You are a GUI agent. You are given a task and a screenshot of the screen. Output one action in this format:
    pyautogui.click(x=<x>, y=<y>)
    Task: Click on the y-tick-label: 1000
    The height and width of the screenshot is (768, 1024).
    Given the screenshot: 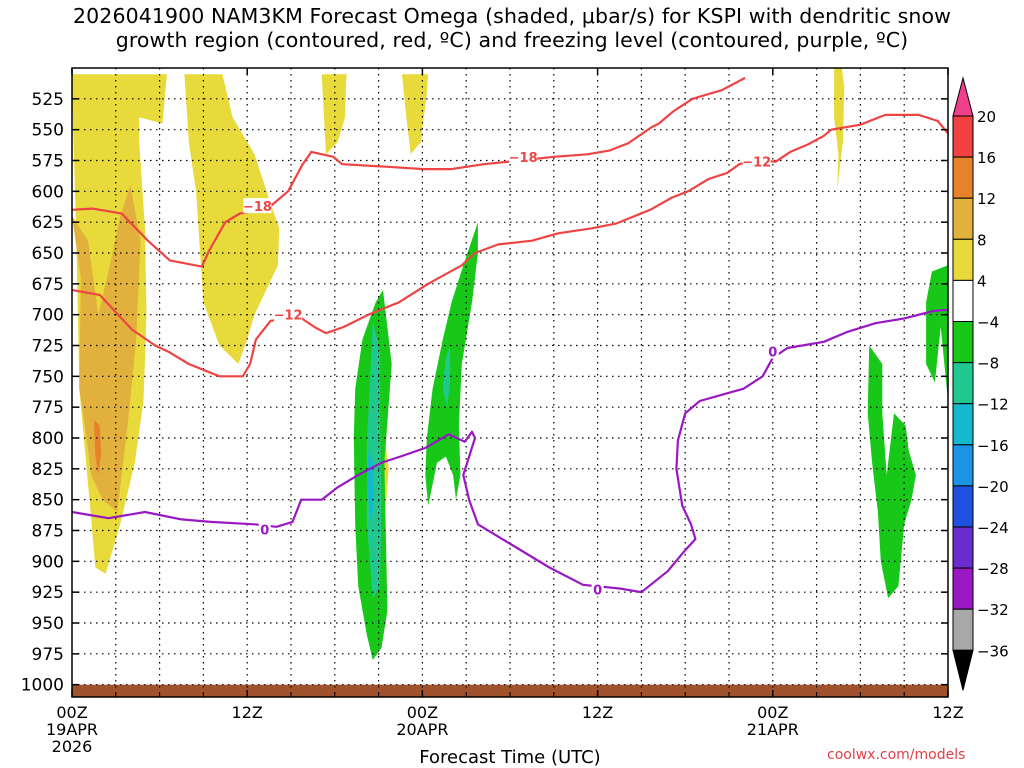 What is the action you would take?
    pyautogui.click(x=42, y=686)
    